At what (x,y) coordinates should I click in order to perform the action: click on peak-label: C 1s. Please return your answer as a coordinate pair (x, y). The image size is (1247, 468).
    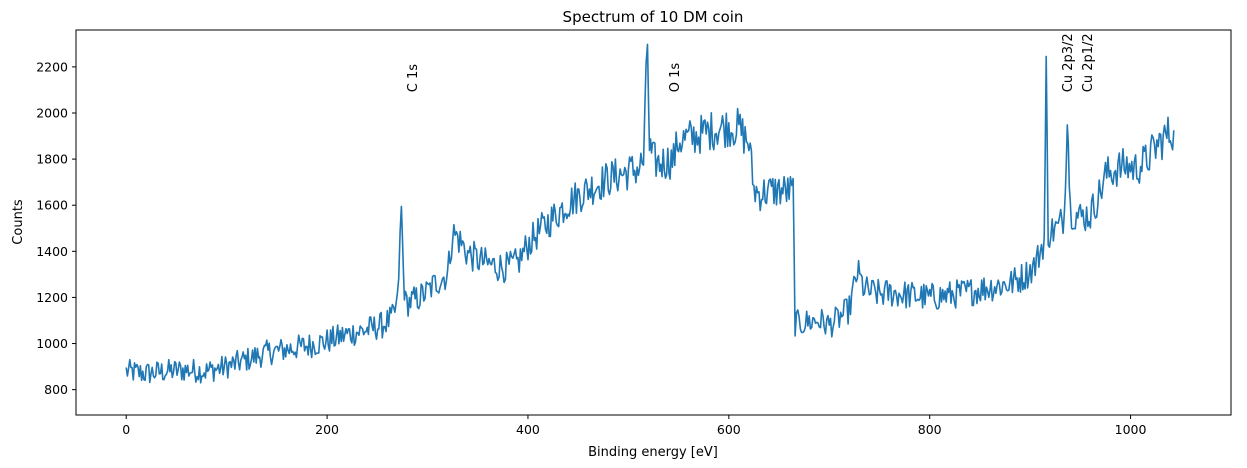
    Looking at the image, I should click on (413, 78).